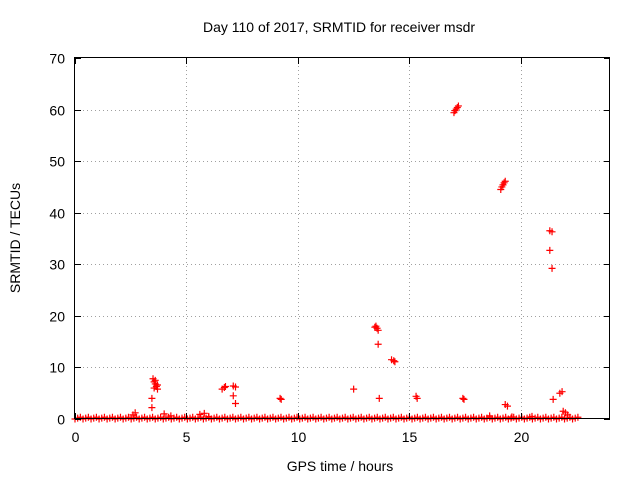 The width and height of the screenshot is (640, 480). What do you see at coordinates (410, 437) in the screenshot?
I see `x-tick-label: 15` at bounding box center [410, 437].